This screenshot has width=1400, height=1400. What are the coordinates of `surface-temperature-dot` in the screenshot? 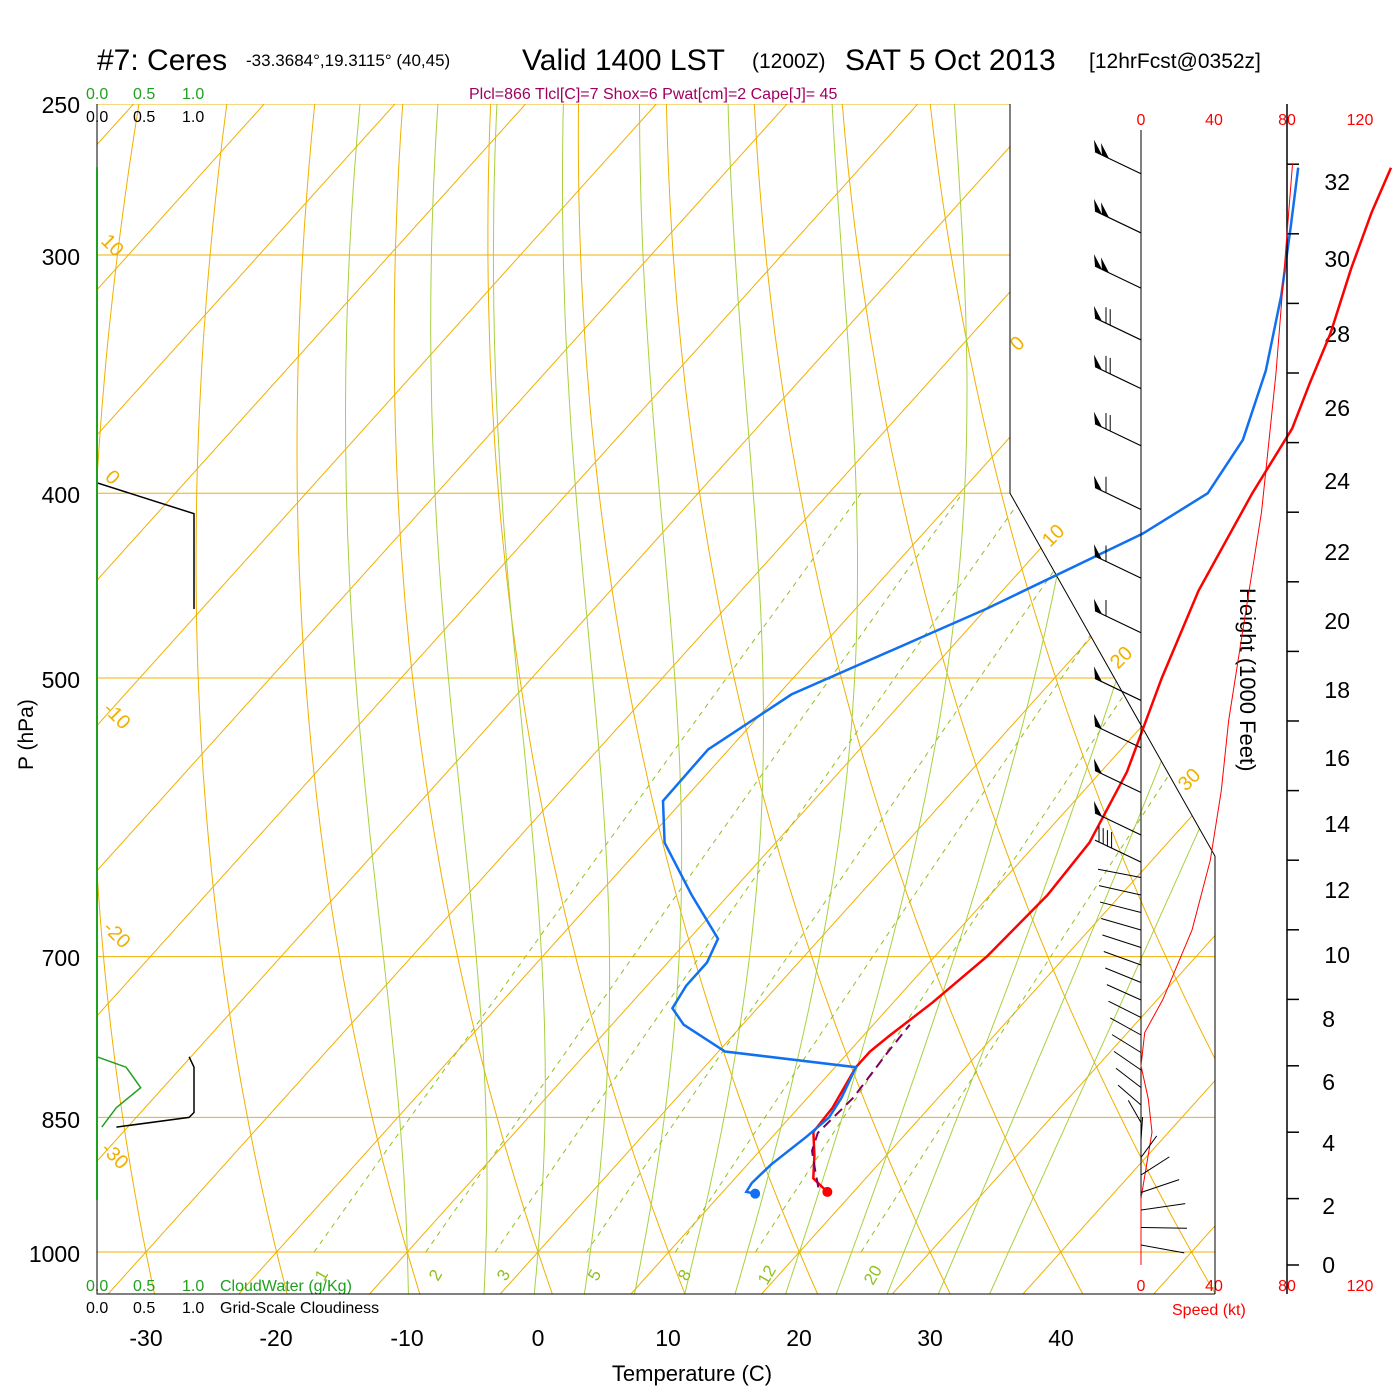 It's located at (827, 1191).